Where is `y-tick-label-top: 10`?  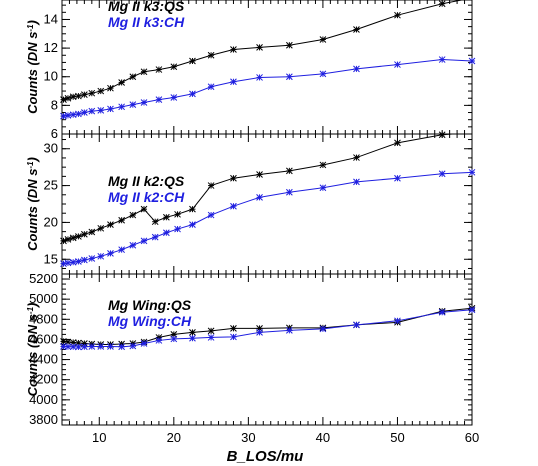
y-tick-label-top: 10 is located at coordinates (51, 76).